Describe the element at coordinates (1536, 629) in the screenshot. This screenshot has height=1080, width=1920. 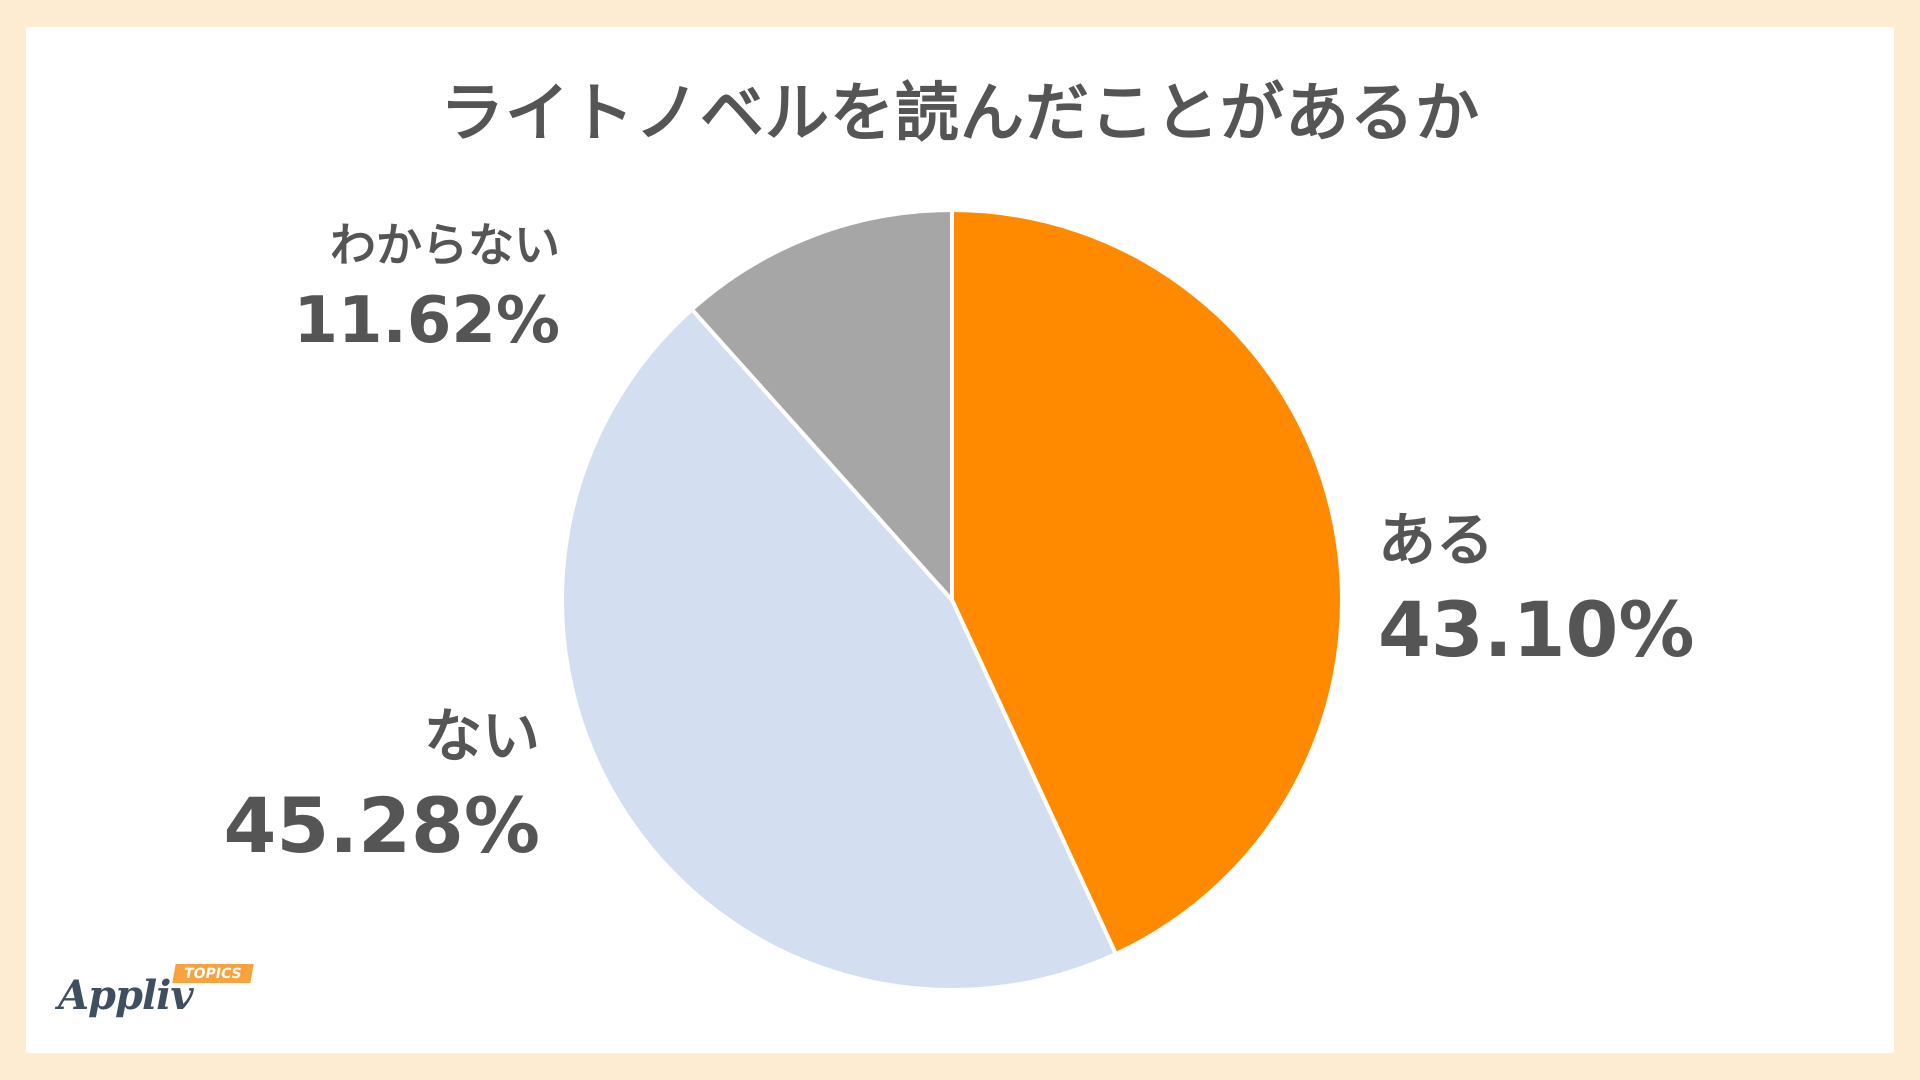
I see `slice-value-aru: 43.10%` at that location.